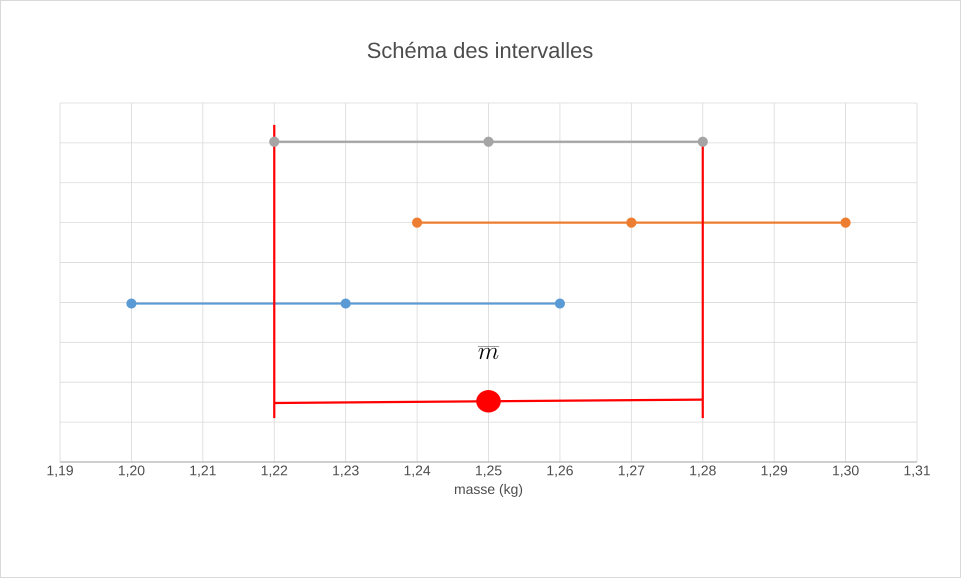 This screenshot has height=578, width=961. Describe the element at coordinates (775, 471) in the screenshot. I see `x-tick-label: 1,29` at that location.